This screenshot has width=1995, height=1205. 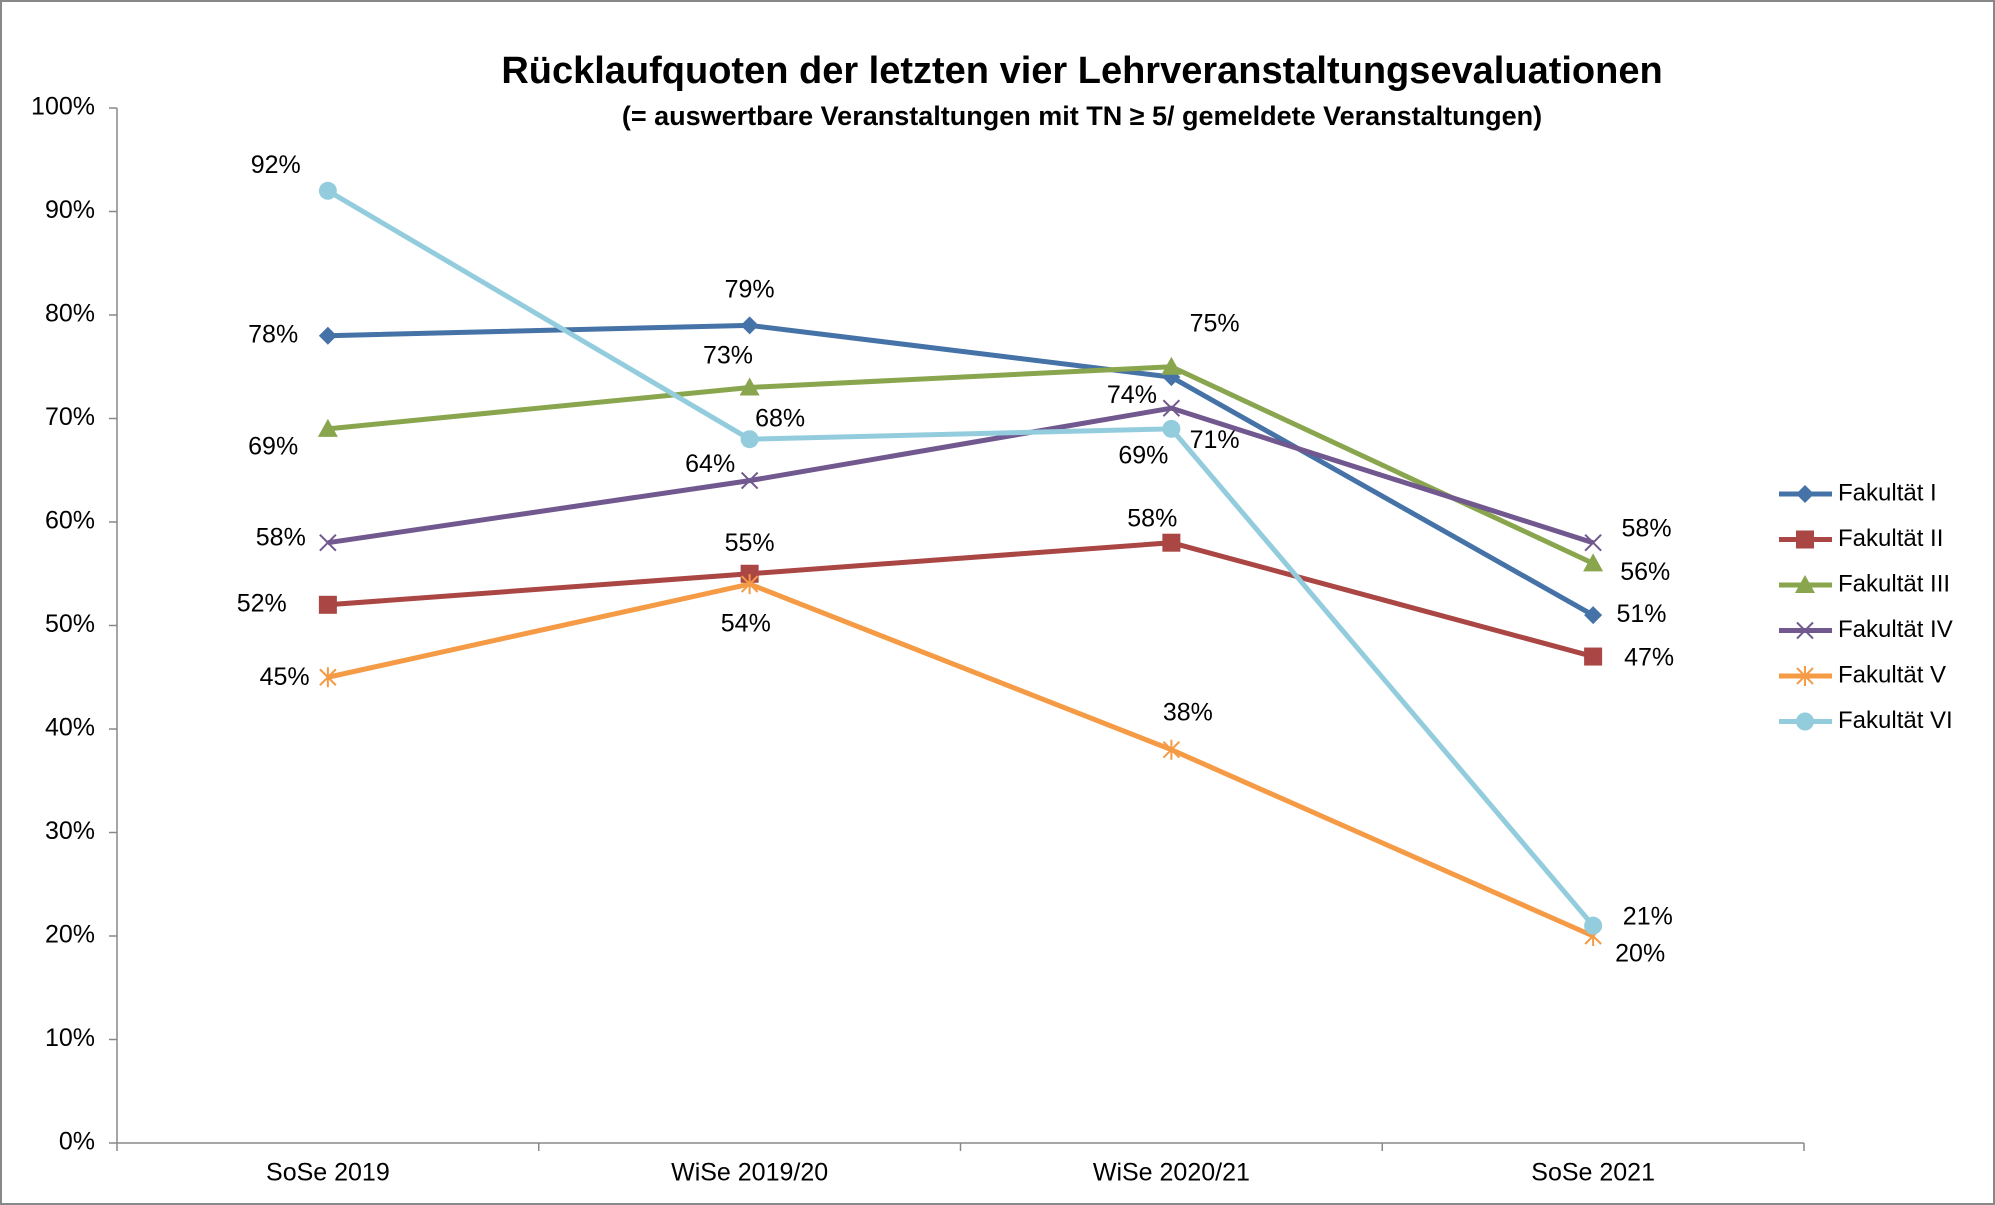 What do you see at coordinates (1171, 1173) in the screenshot?
I see `x-tick-label: WiSe 2020/21` at bounding box center [1171, 1173].